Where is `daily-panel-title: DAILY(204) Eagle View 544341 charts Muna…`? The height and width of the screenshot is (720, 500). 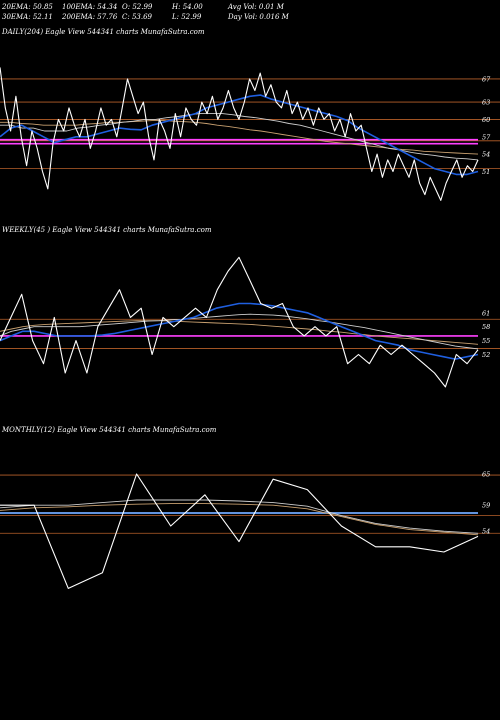 daily-panel-title: DAILY(204) Eagle View 544341 charts Muna… is located at coordinates (103, 32).